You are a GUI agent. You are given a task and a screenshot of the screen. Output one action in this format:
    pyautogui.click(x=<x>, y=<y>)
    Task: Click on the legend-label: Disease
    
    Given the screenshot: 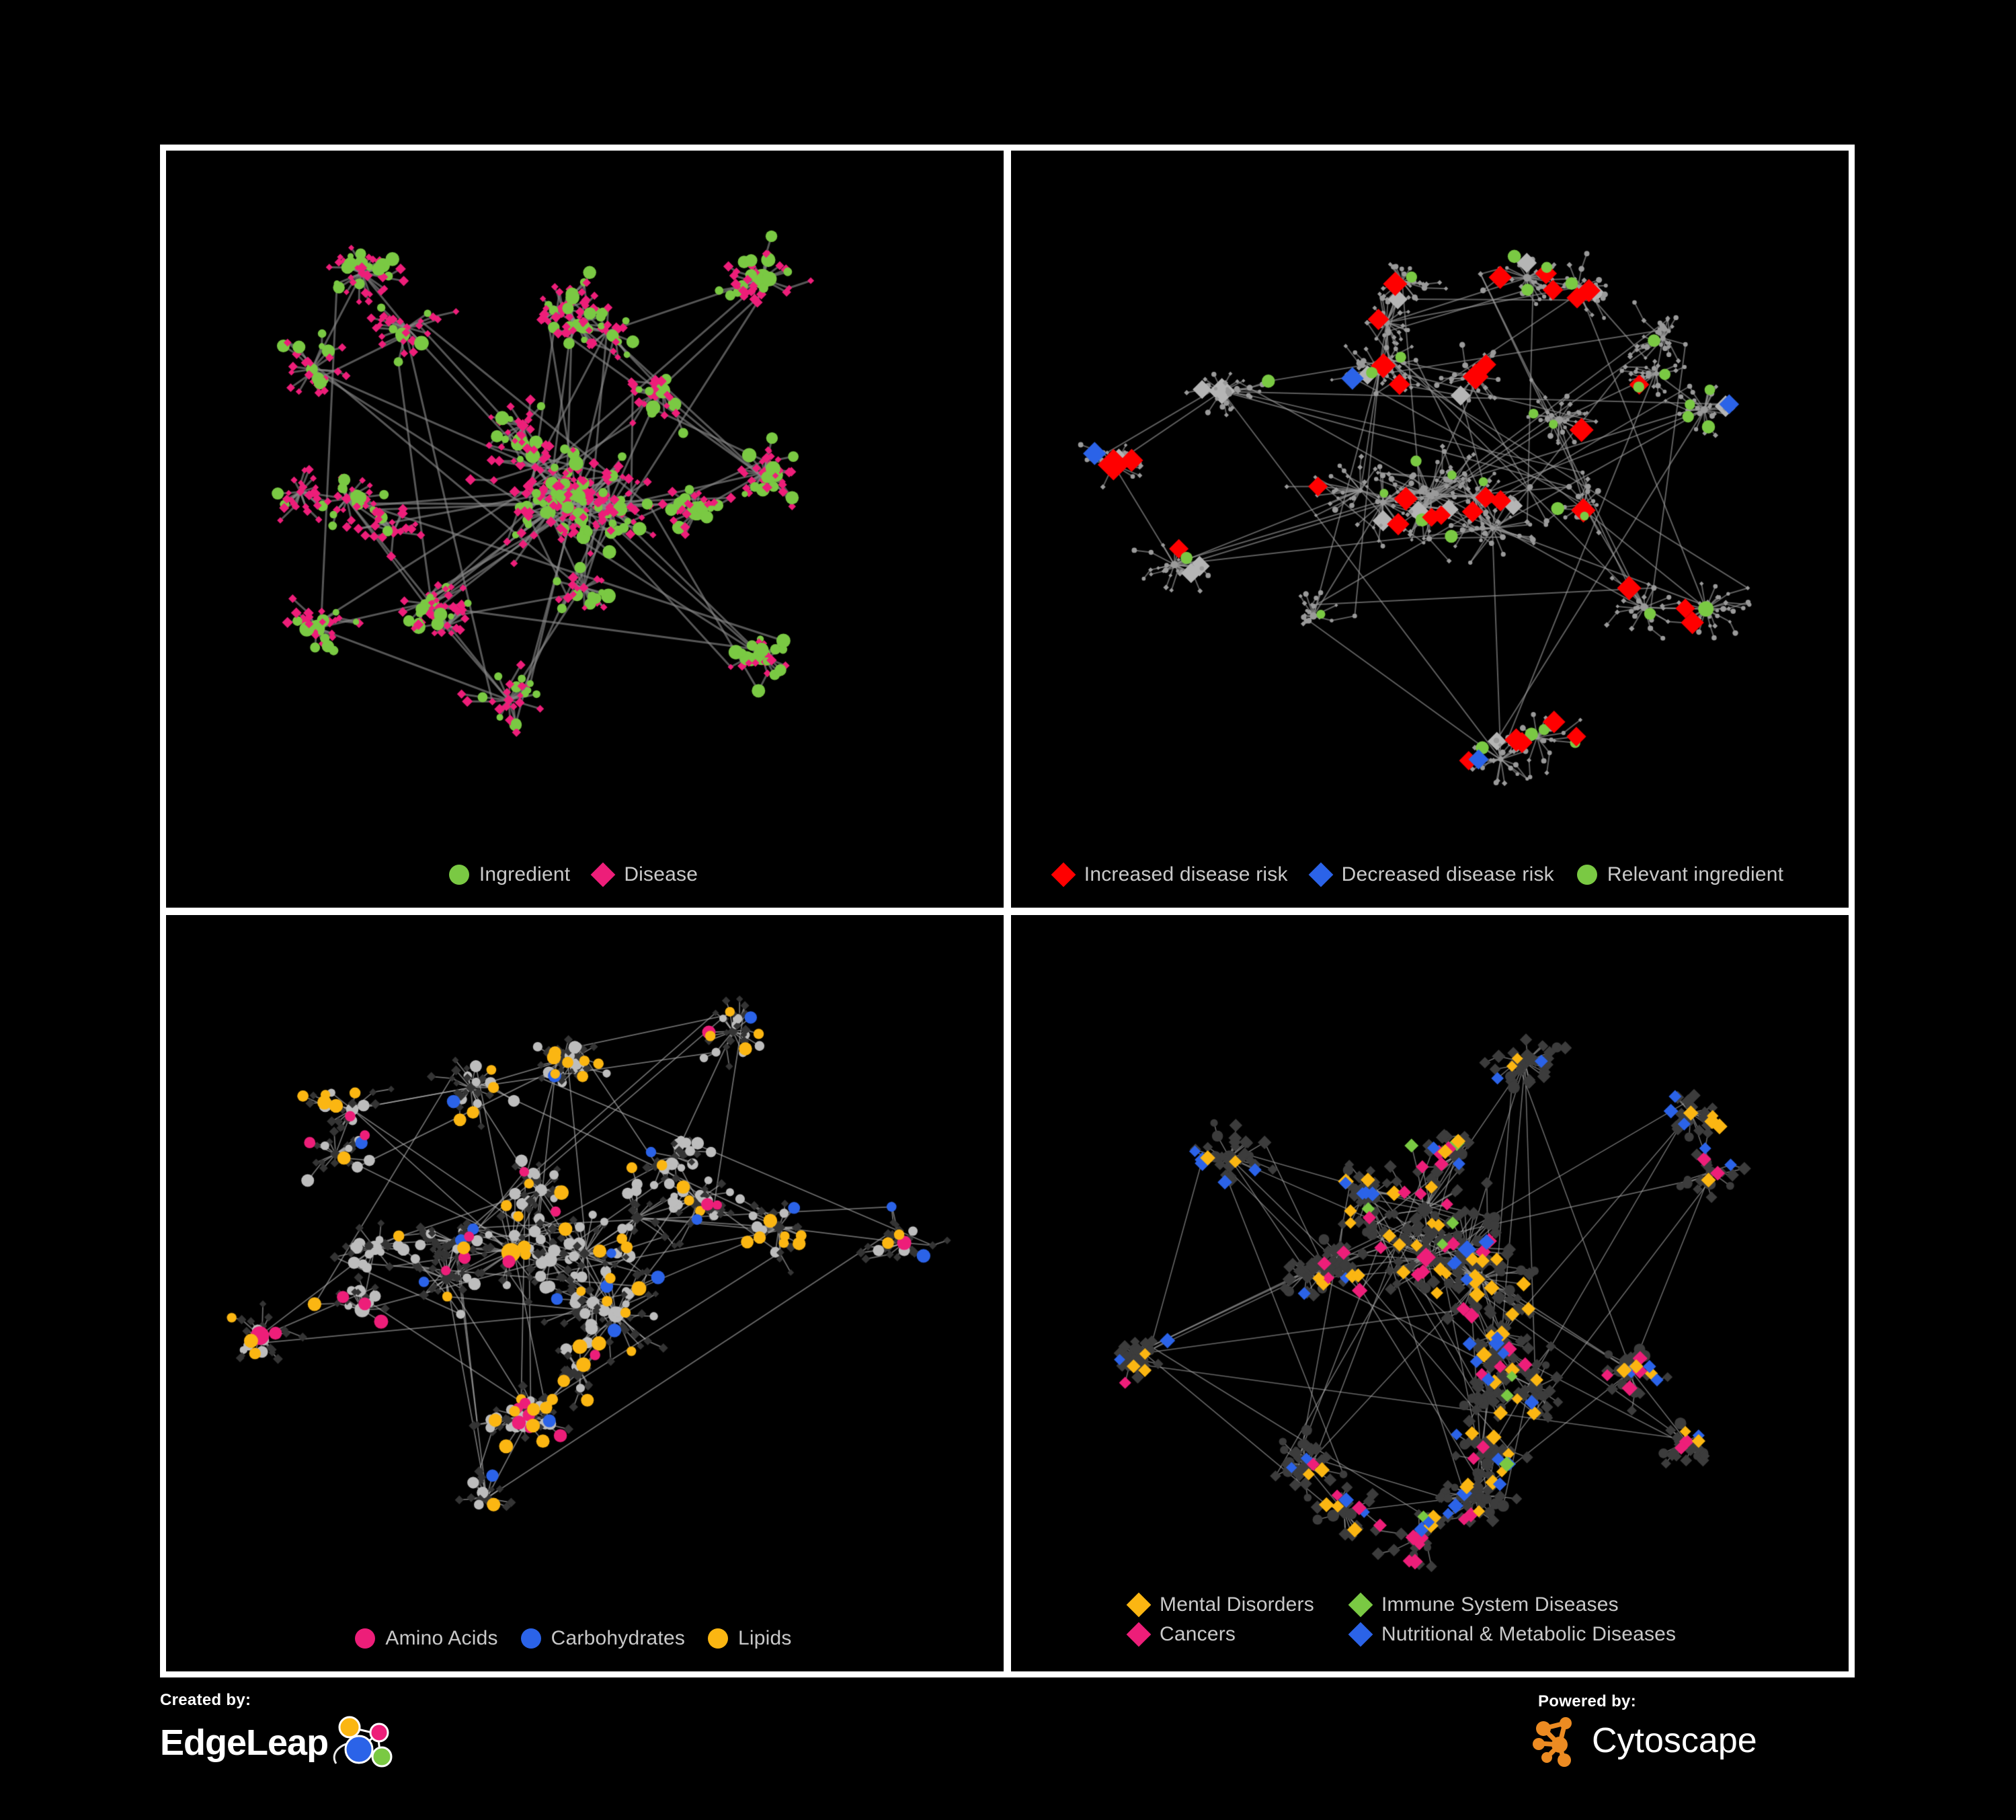 What is the action you would take?
    pyautogui.click(x=661, y=874)
    